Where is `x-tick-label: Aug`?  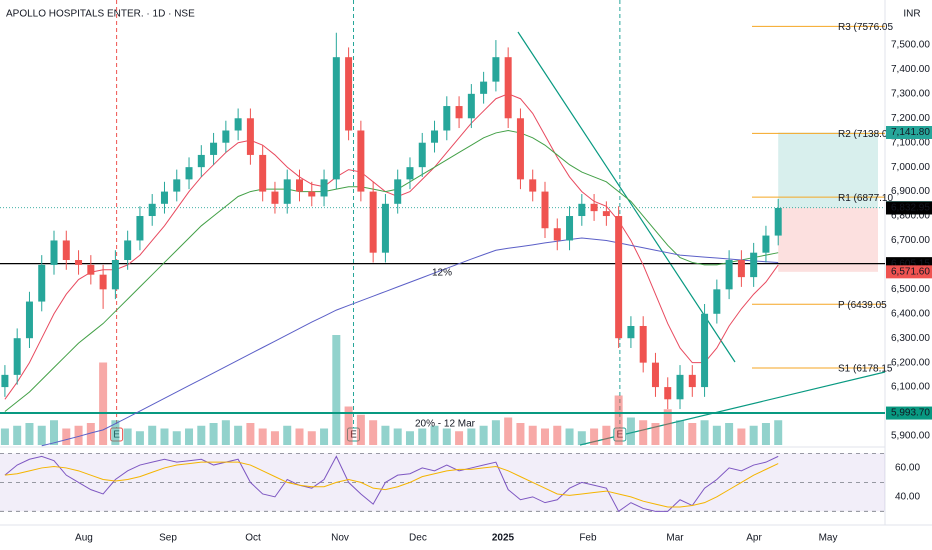 x-tick-label: Aug is located at coordinates (84, 538).